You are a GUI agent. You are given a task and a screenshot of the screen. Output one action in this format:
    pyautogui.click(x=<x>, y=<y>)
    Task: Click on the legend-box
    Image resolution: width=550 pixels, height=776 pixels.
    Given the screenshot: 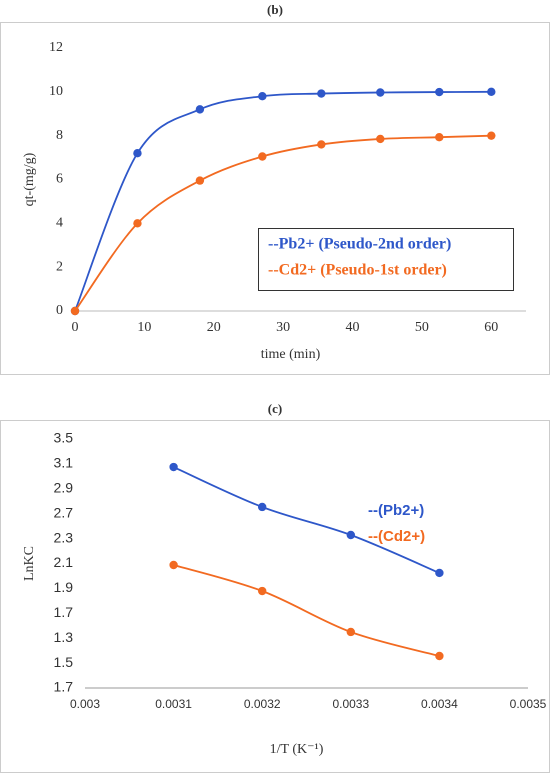 What is the action you would take?
    pyautogui.click(x=386, y=259)
    